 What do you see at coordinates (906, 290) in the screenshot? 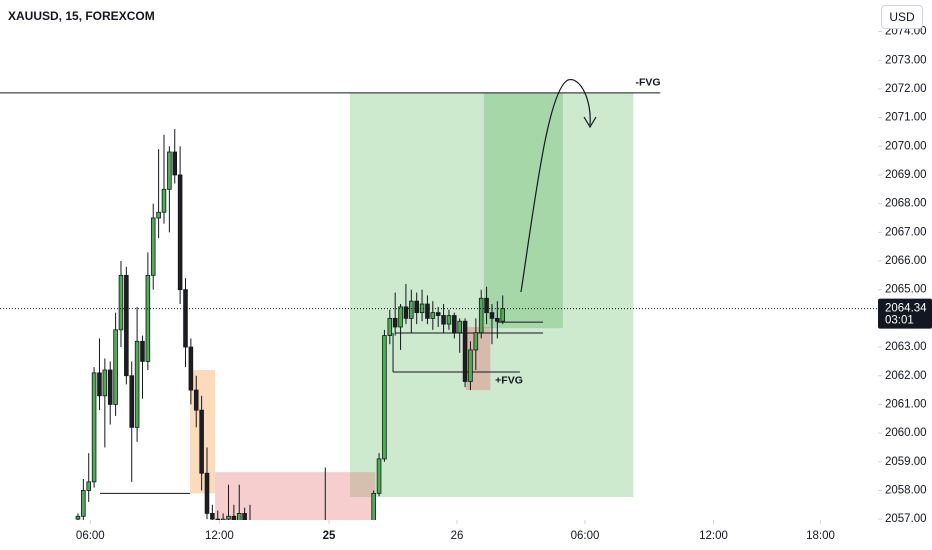
I see `y-tick-label: 2065.00` at bounding box center [906, 290].